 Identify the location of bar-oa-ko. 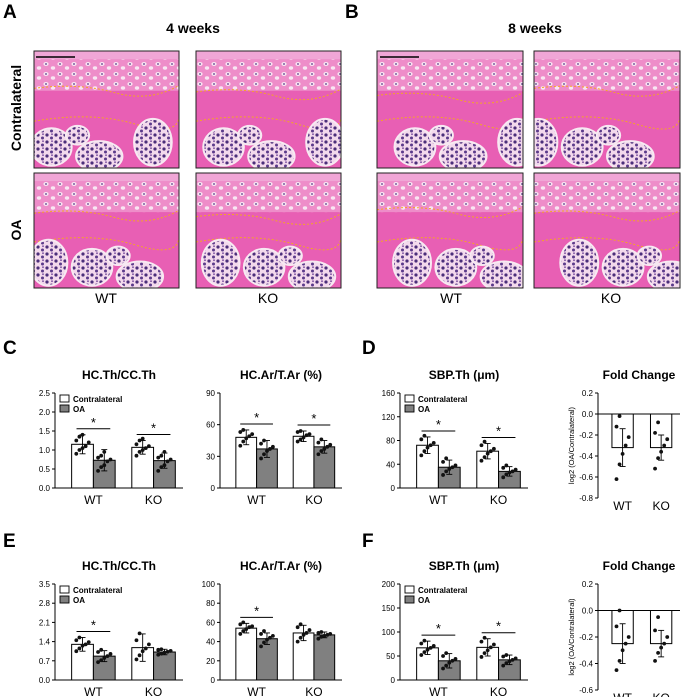
(324, 657).